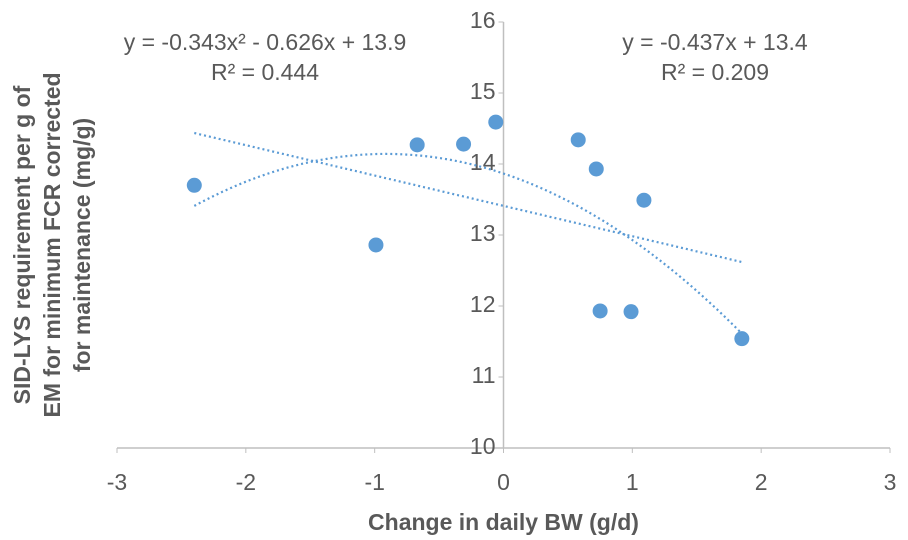 The width and height of the screenshot is (908, 540). Describe the element at coordinates (265, 42) in the screenshot. I see `trend-equation: y = -0.343x² - 0.626x + 13.9` at that location.